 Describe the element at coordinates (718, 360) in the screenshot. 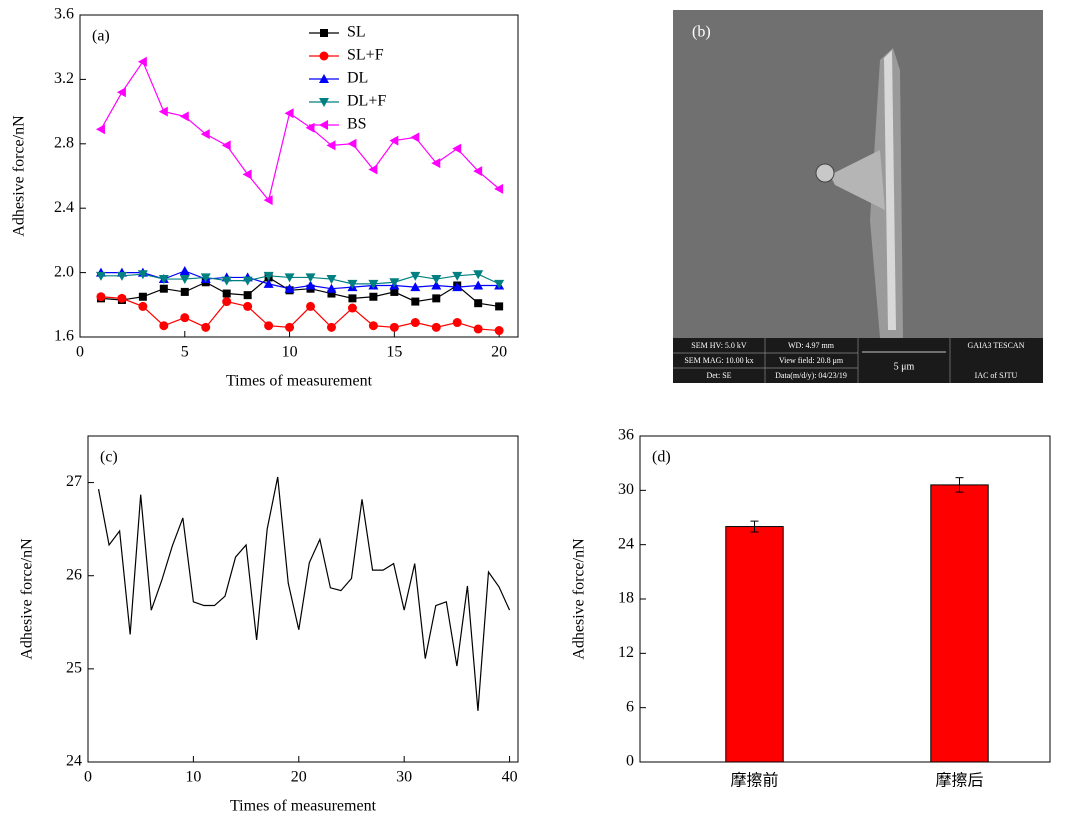

I see `info: SEM MAG: 10.00 kx` at that location.